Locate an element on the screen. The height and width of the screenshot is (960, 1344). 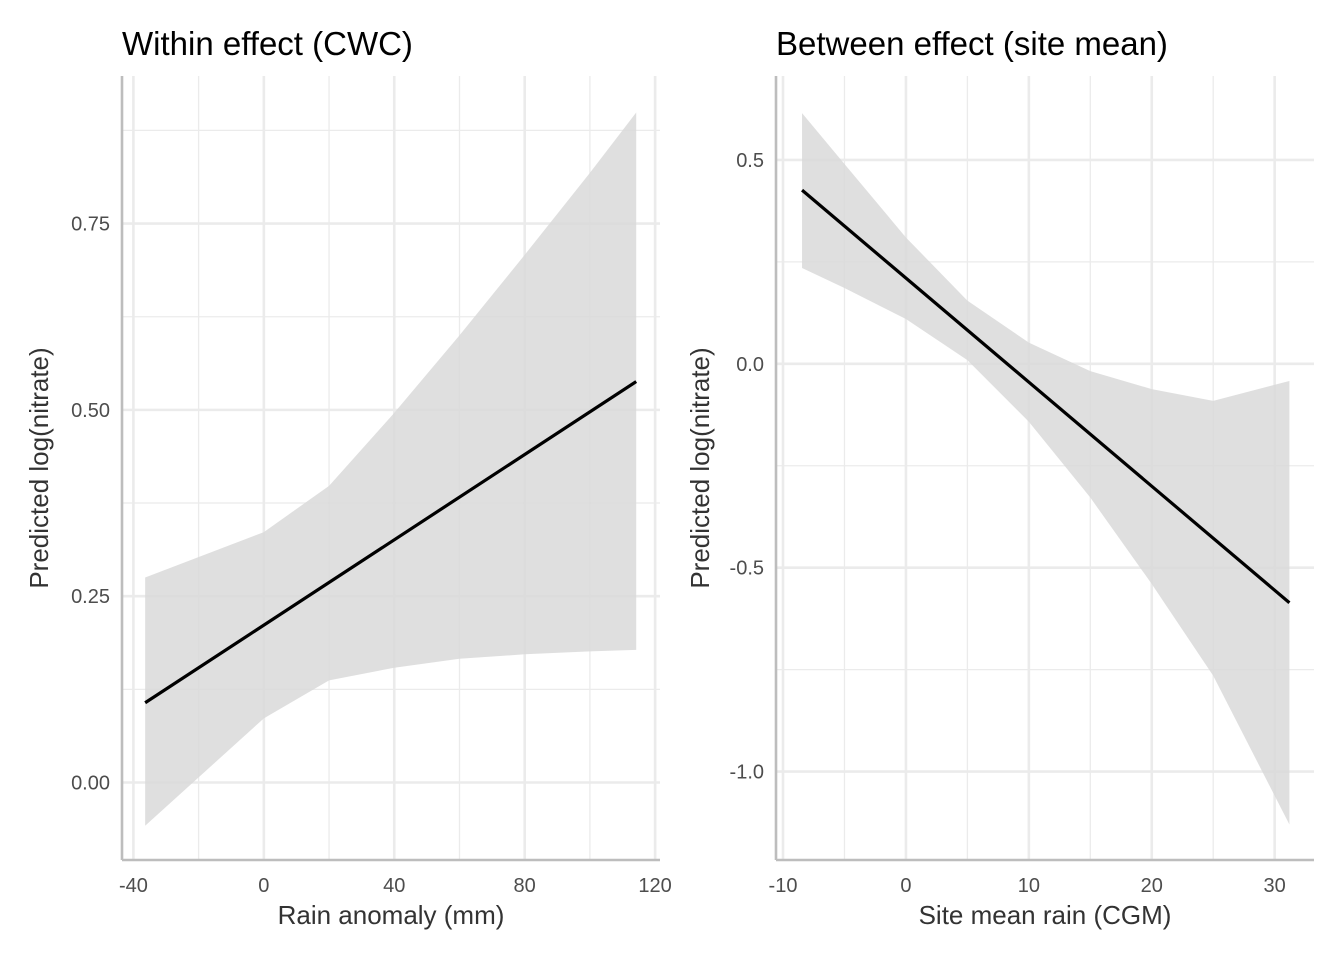
fit-line is located at coordinates (391, 542).